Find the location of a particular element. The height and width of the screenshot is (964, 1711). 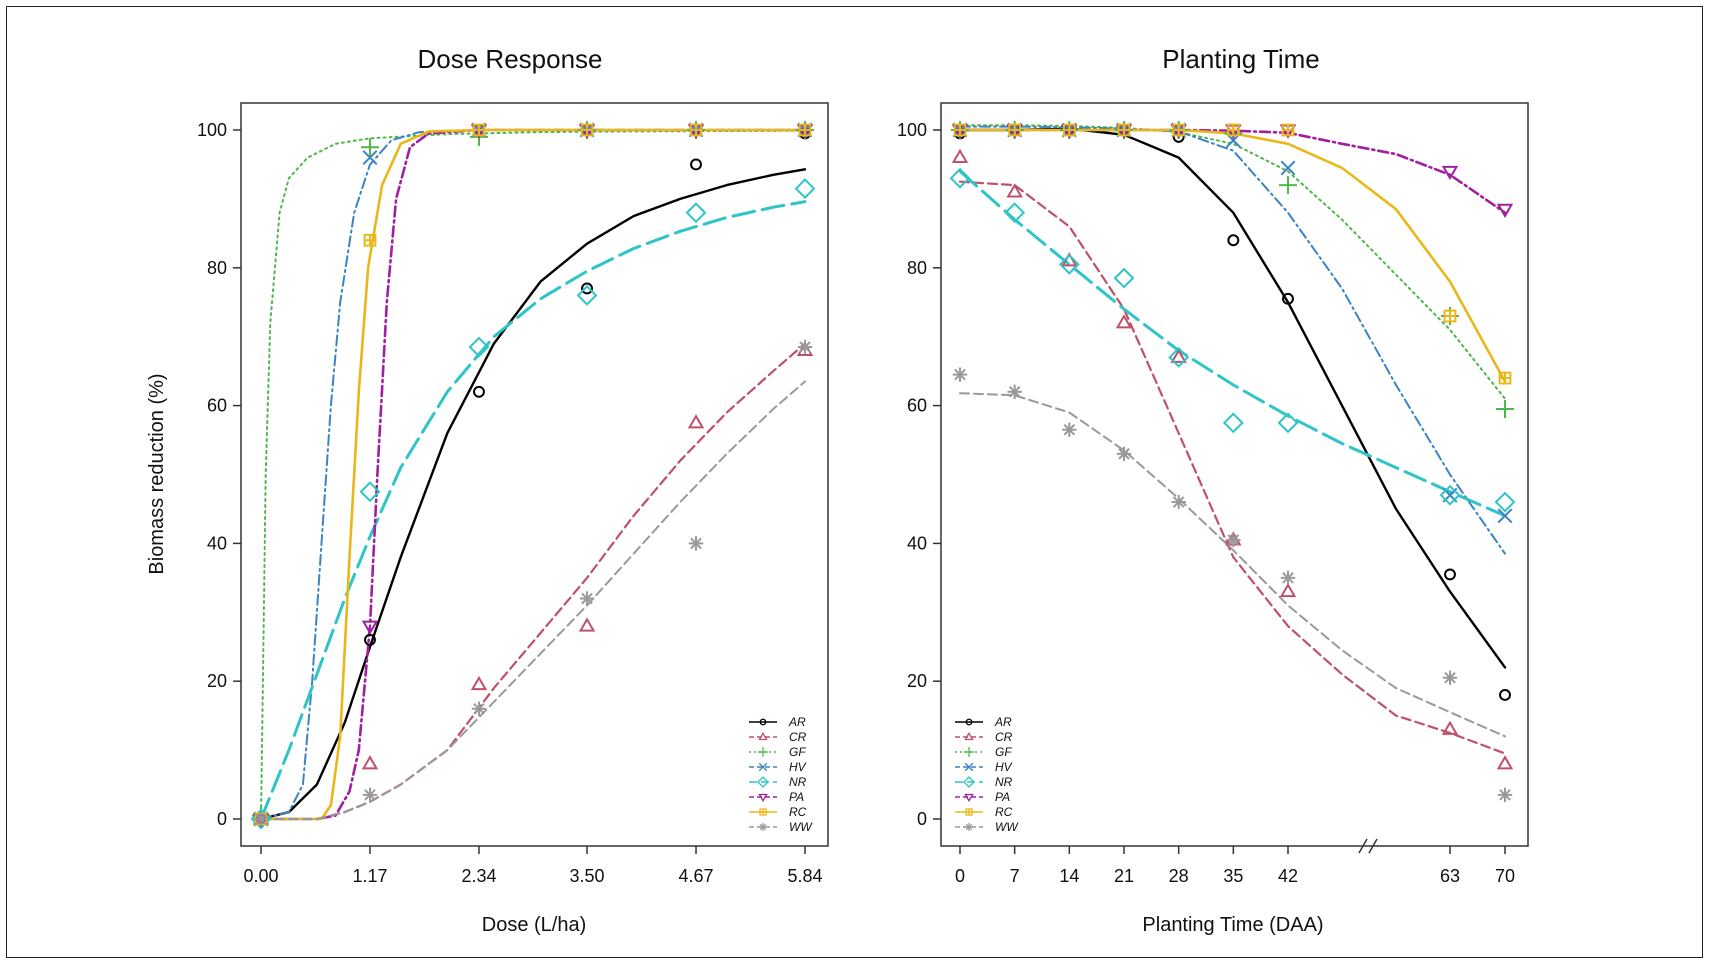

curve-gf is located at coordinates (1232, 262).